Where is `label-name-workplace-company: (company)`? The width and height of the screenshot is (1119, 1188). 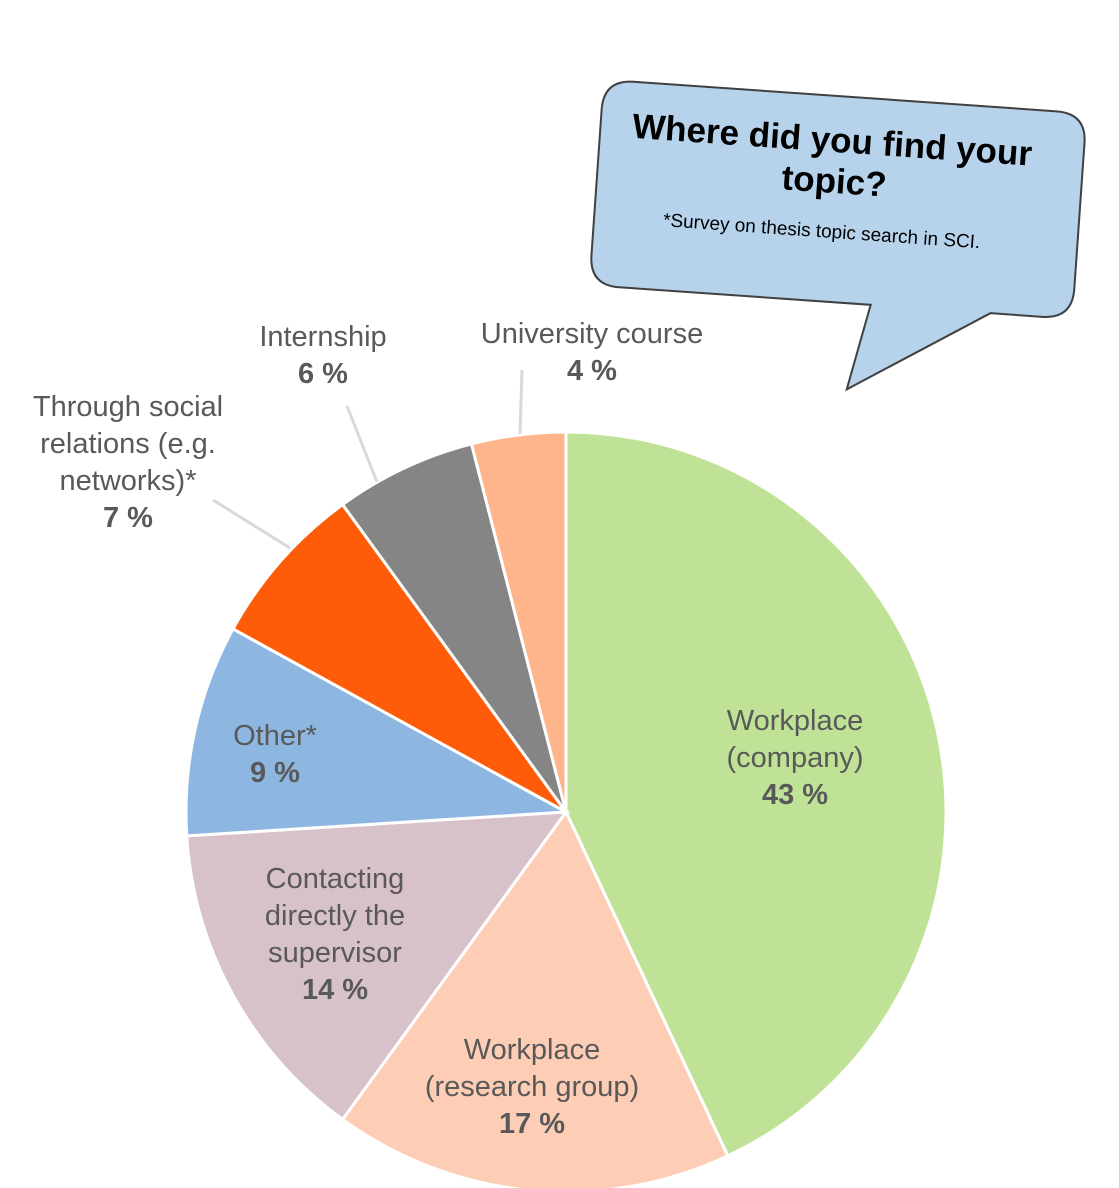
label-name-workplace-company: (company) is located at coordinates (795, 758).